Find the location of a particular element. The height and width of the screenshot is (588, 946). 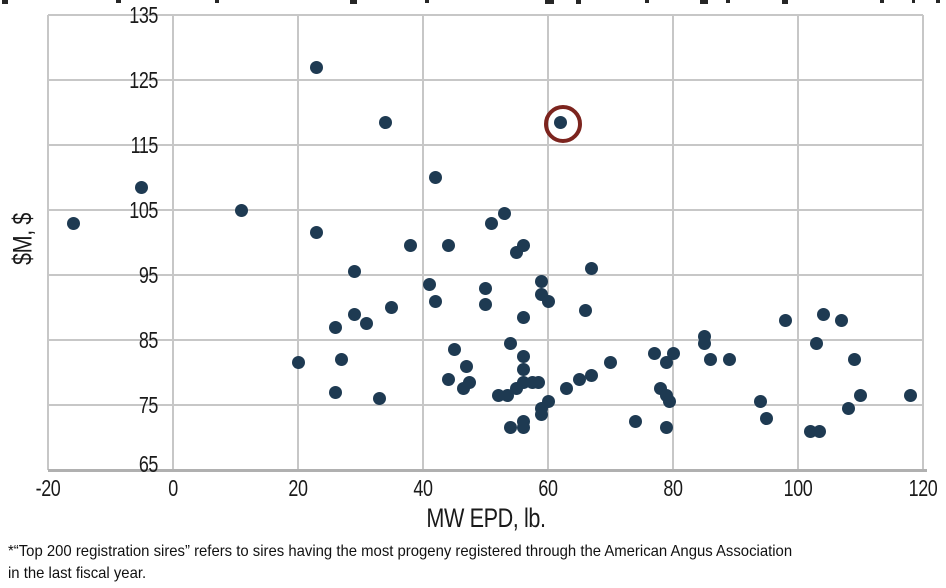

cropped-title-fragments is located at coordinates (473, 3).